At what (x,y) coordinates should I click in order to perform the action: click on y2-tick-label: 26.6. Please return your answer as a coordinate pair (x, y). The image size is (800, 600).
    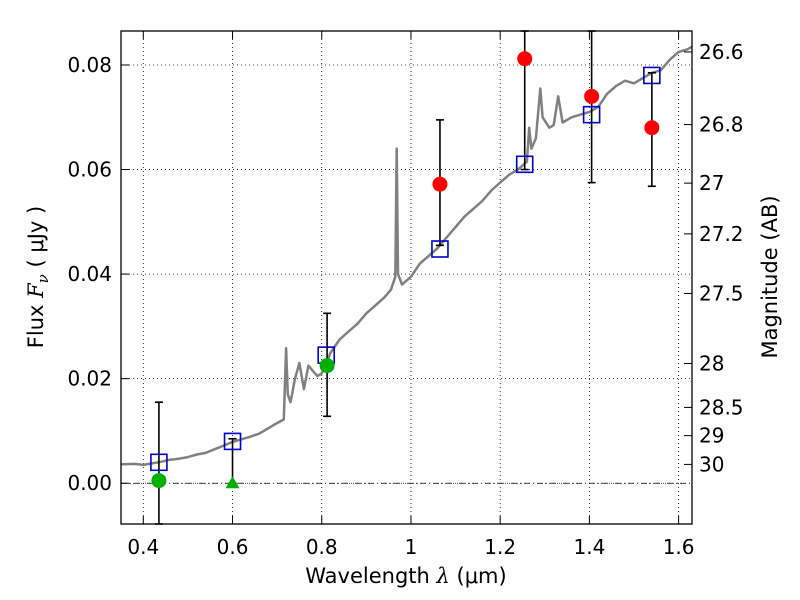
    Looking at the image, I should click on (721, 52).